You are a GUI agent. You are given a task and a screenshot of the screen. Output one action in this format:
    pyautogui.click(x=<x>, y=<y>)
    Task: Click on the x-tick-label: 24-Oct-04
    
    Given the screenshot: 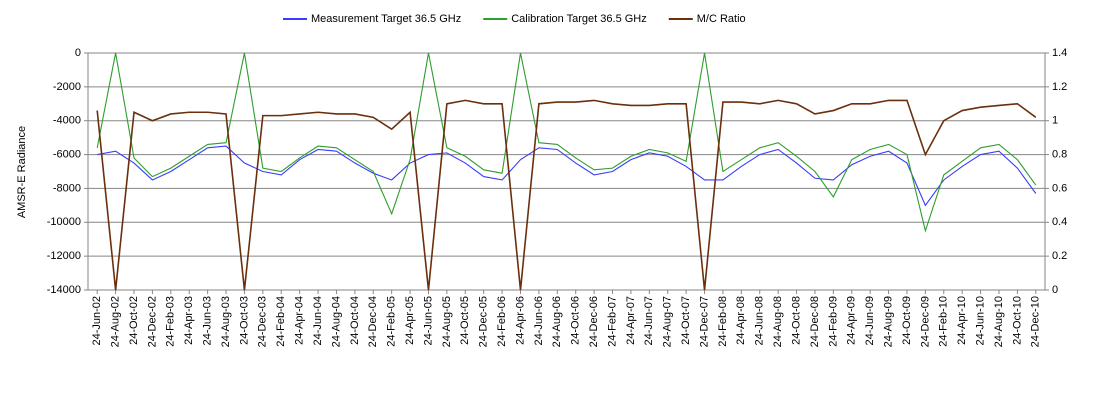 What is the action you would take?
    pyautogui.click(x=355, y=320)
    